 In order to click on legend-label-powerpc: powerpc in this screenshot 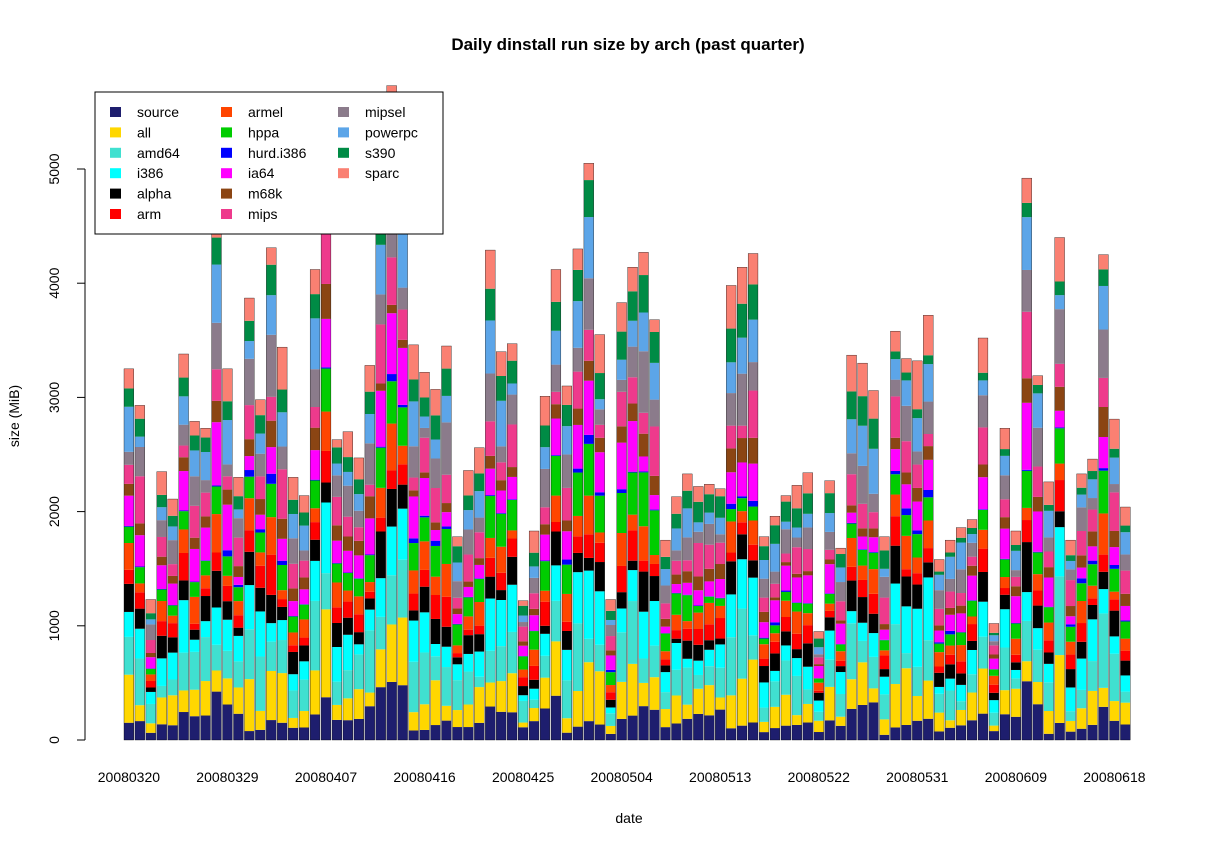, I will do `click(391, 132)`.